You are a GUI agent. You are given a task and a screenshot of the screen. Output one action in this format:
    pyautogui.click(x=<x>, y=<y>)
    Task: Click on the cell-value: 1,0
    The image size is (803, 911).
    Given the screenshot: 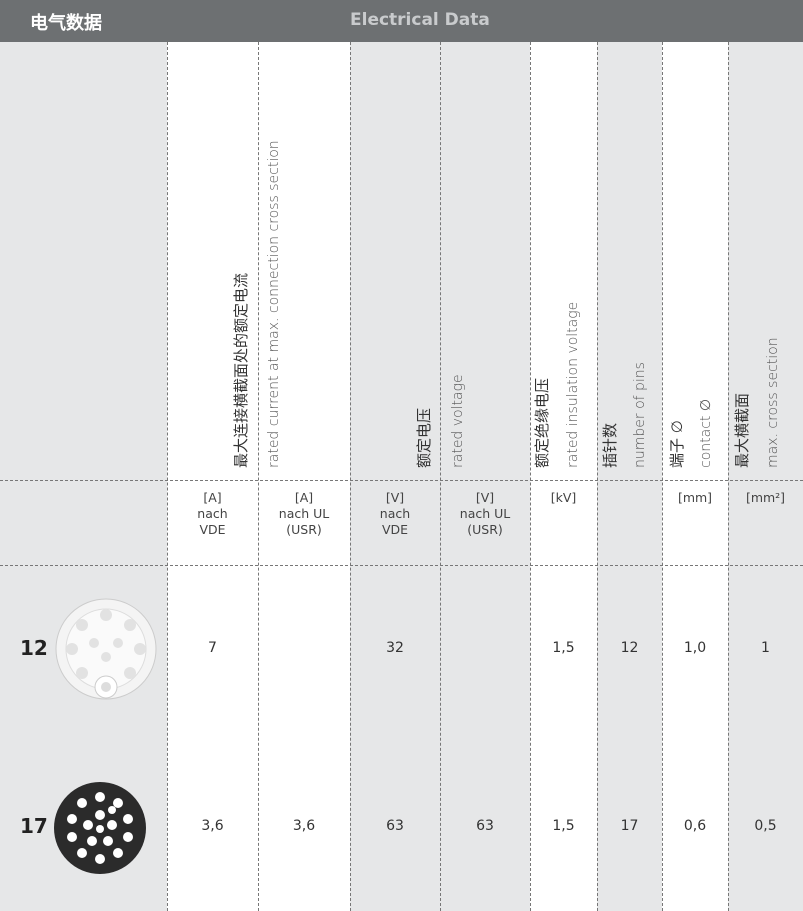 What is the action you would take?
    pyautogui.click(x=695, y=648)
    